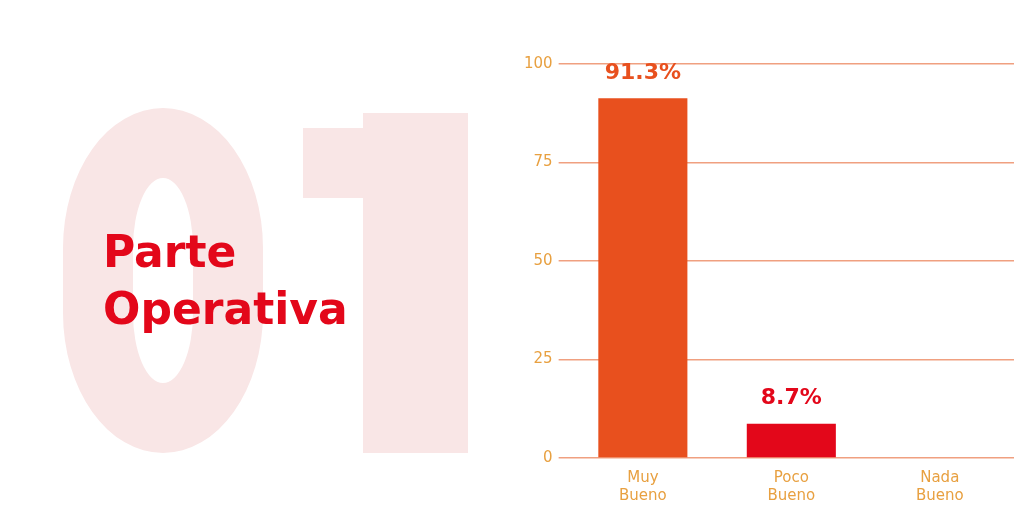  Describe the element at coordinates (643, 71) in the screenshot. I see `data-label: 91.3%` at that location.